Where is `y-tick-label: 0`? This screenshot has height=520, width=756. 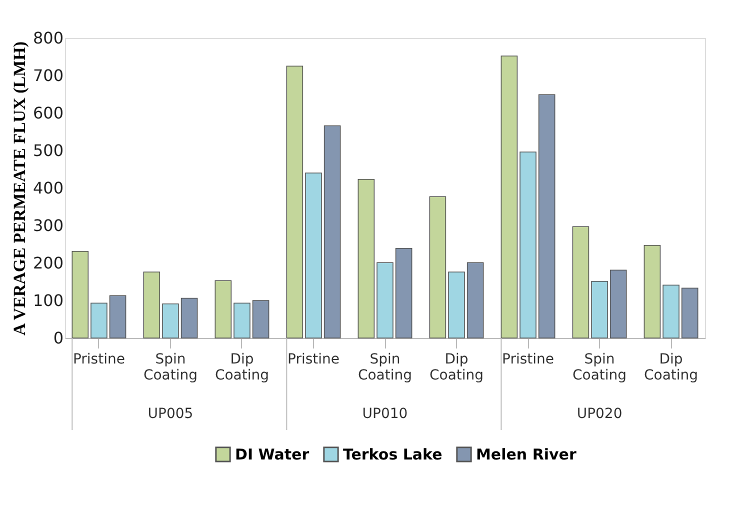
y-tick-label: 0 is located at coordinates (58, 338).